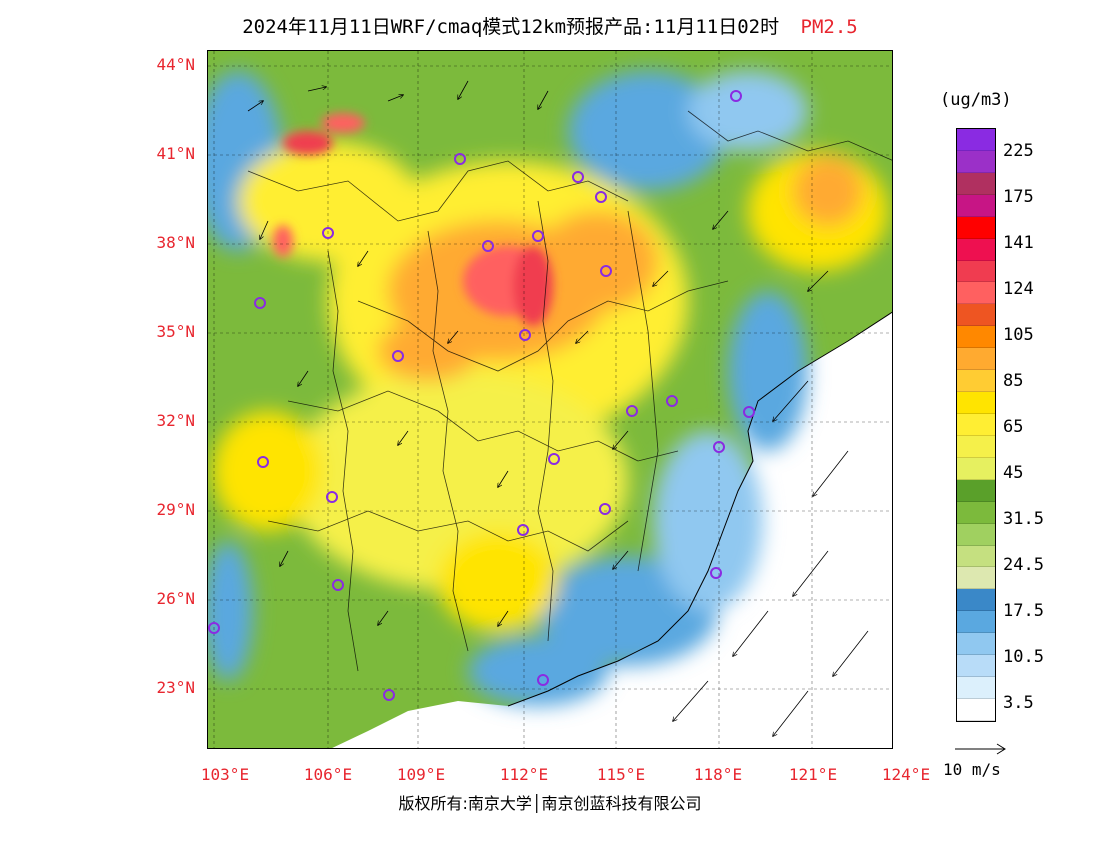 This screenshot has height=850, width=1100. I want to click on lat-label-32: 32°N, so click(175, 420).